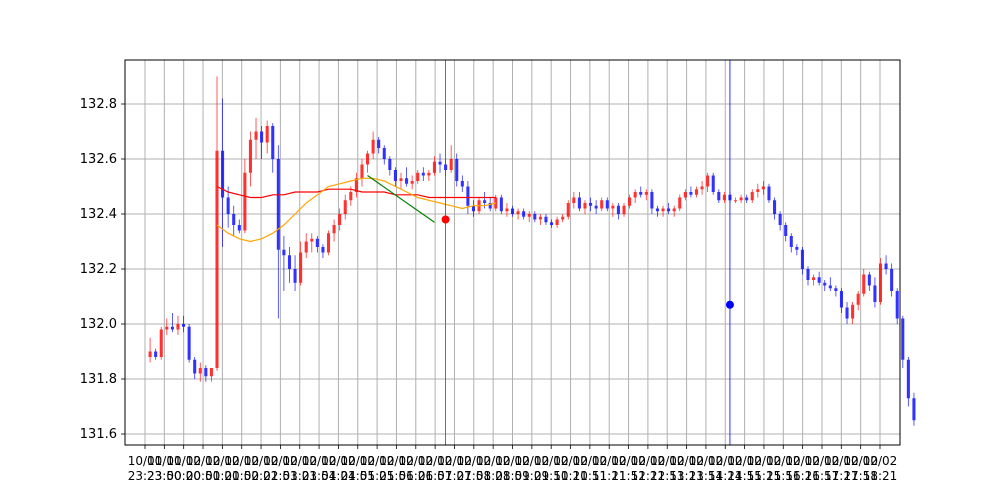 This screenshot has height=504, width=1000. Describe the element at coordinates (98, 159) in the screenshot. I see `y-tick-label: 132.6` at that location.